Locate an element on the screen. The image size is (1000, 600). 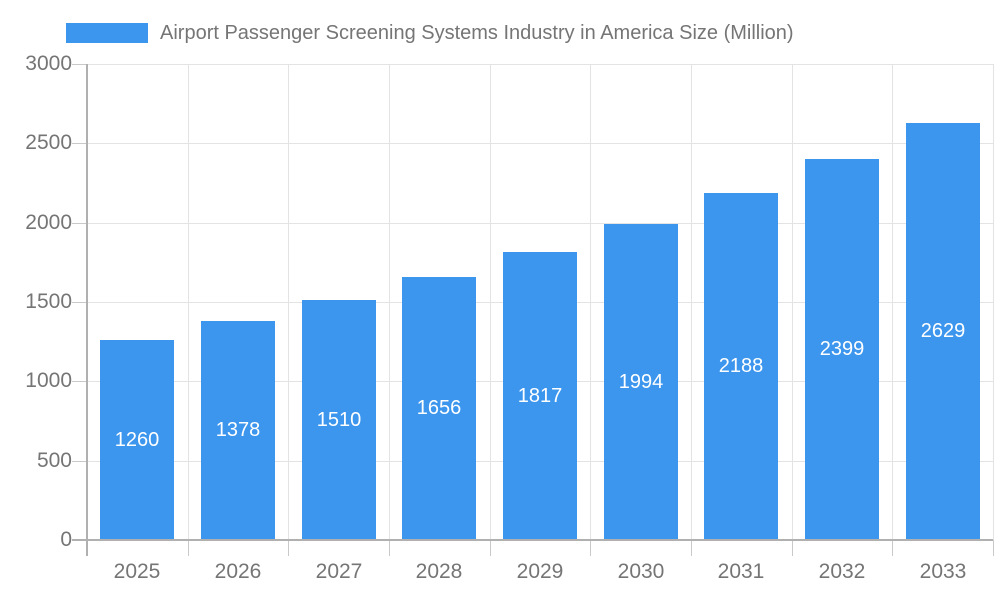
bar-value-label: 1656 is located at coordinates (439, 408).